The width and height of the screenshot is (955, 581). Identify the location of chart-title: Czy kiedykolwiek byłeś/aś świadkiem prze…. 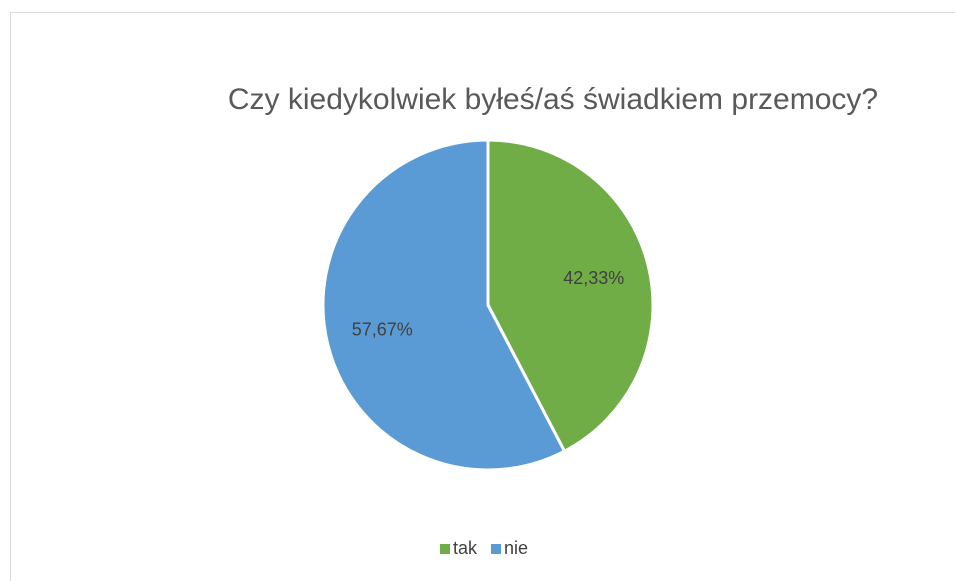
(553, 99).